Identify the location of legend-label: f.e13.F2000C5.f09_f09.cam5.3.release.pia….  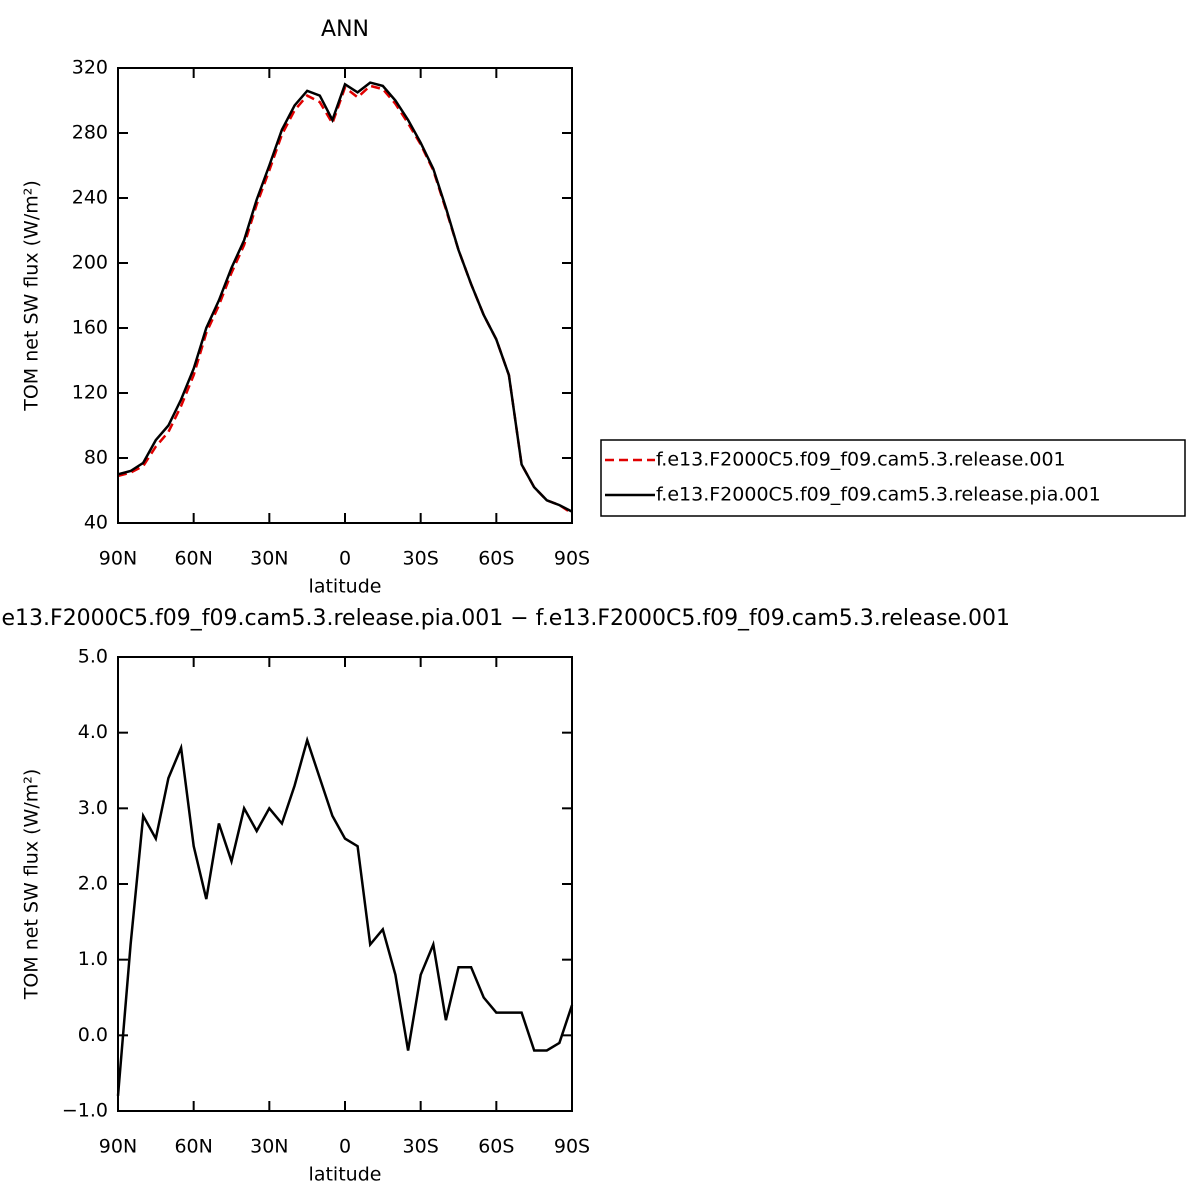
(878, 495).